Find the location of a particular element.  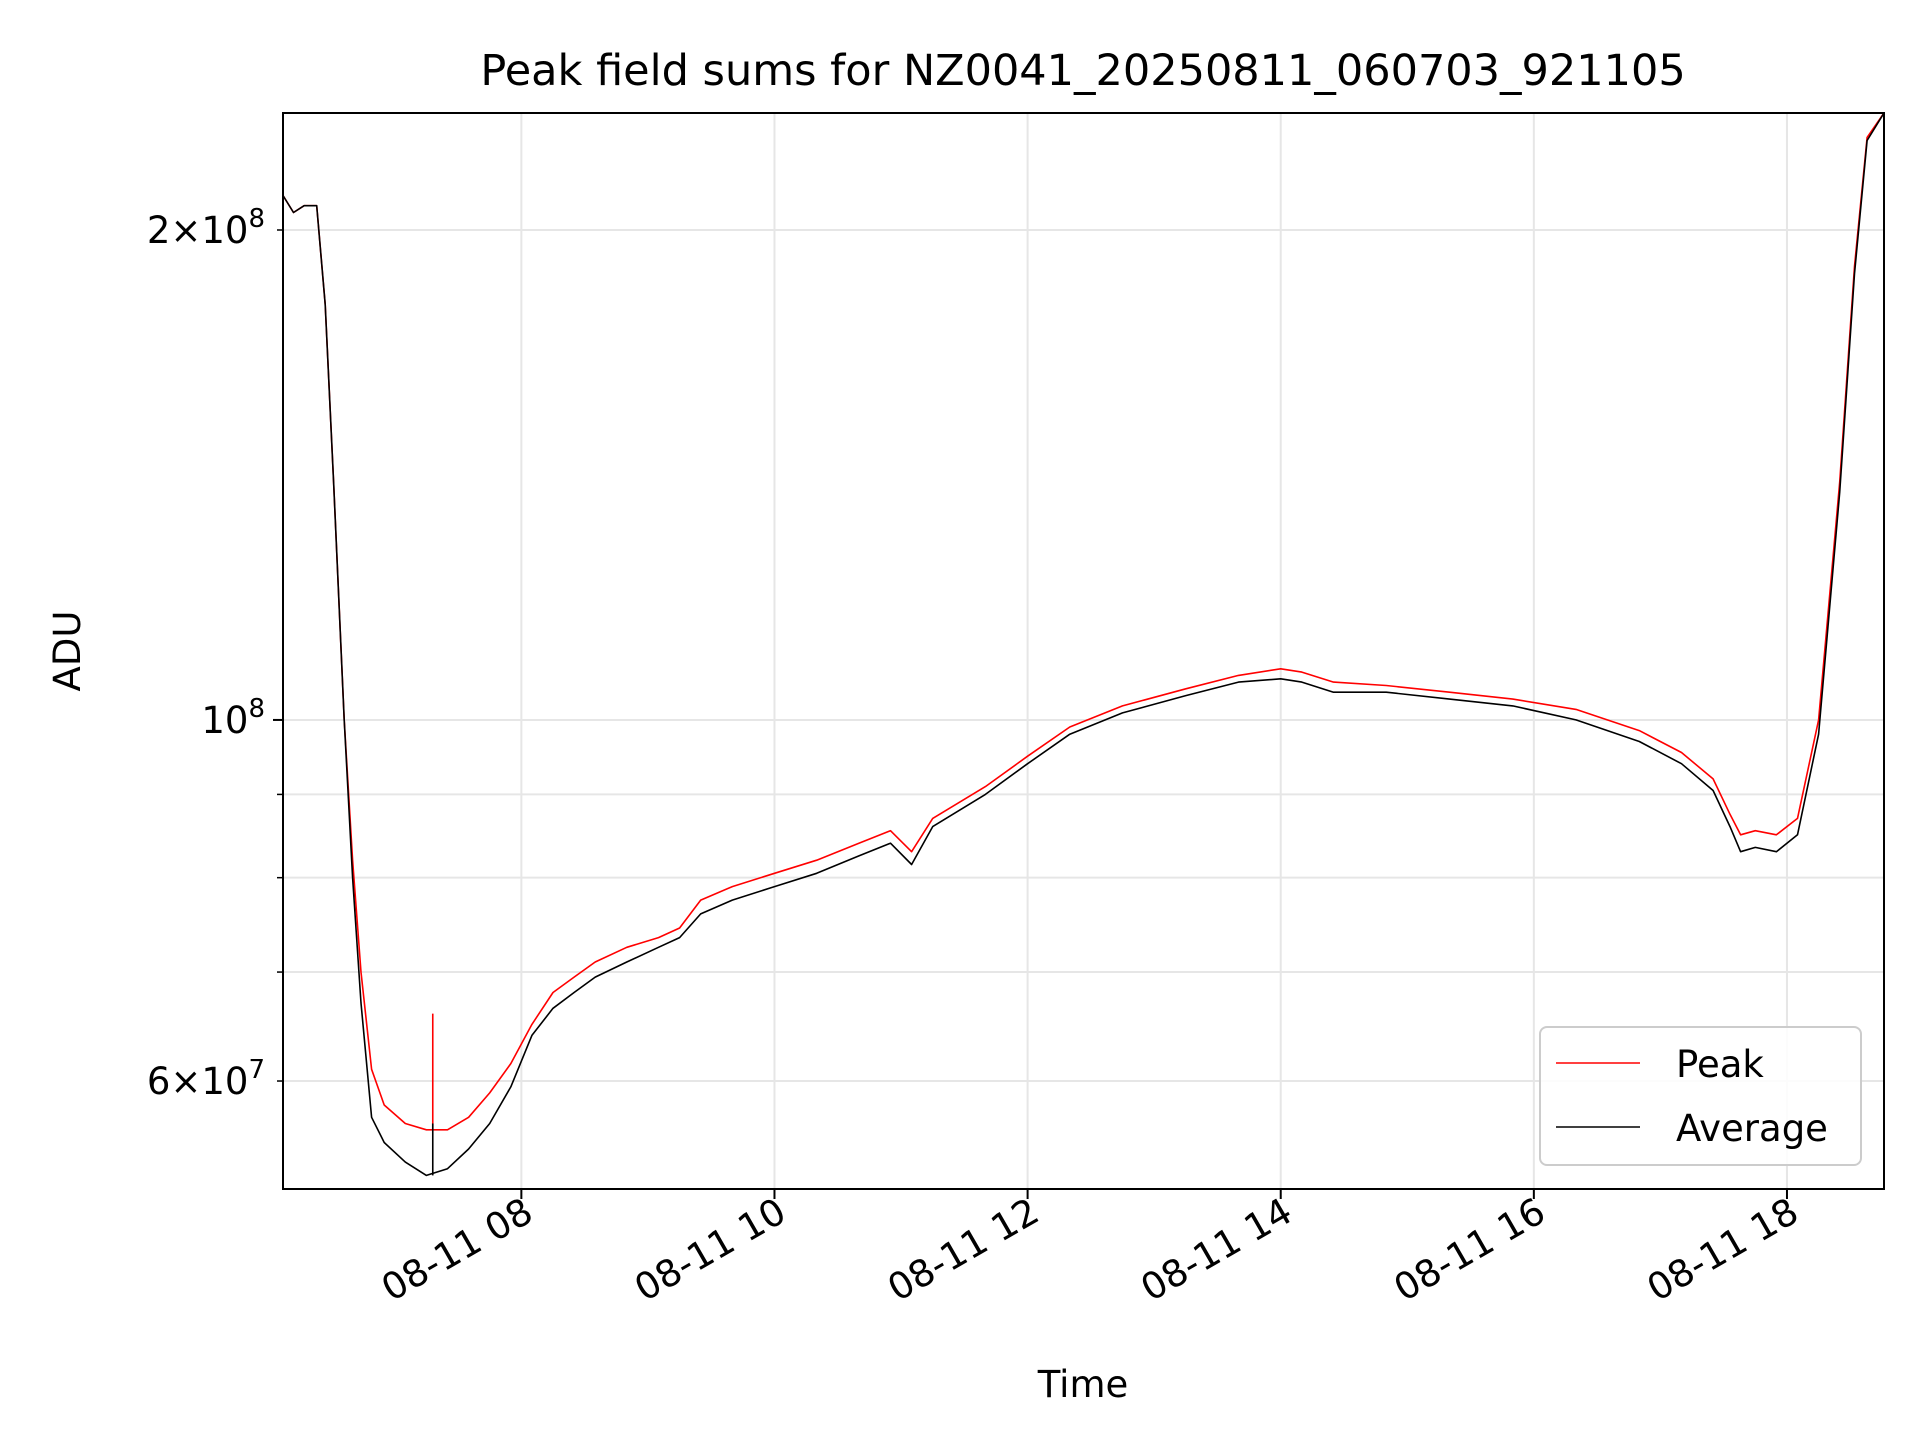

legend-box is located at coordinates (1700, 1096).